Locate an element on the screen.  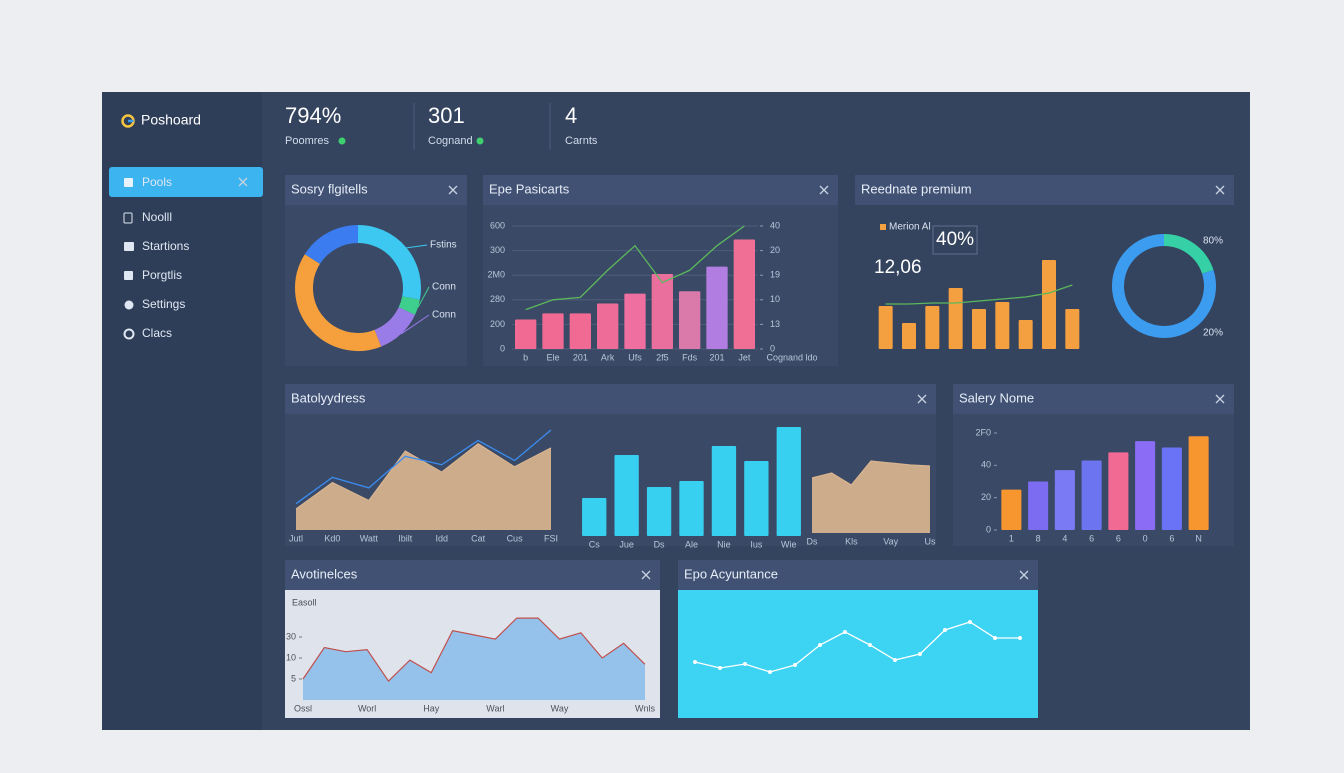
y-tick-label: 200 is located at coordinates (497, 324).